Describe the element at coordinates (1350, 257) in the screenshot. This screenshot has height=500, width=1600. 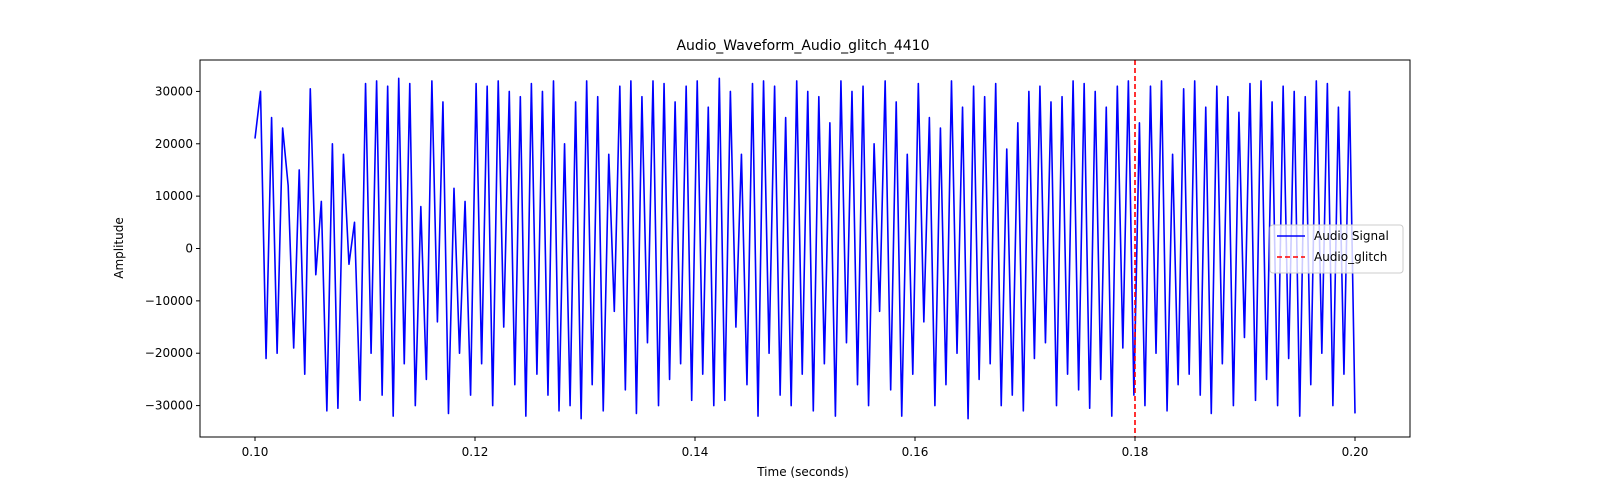
I see `legend-label-audio-glitch: Audio_glitch` at that location.